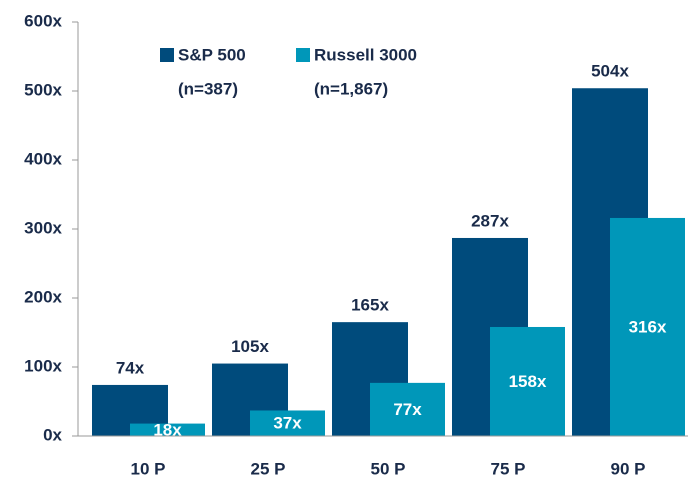 This screenshot has height=487, width=691. I want to click on legend-sample: (n=387), so click(208, 88).